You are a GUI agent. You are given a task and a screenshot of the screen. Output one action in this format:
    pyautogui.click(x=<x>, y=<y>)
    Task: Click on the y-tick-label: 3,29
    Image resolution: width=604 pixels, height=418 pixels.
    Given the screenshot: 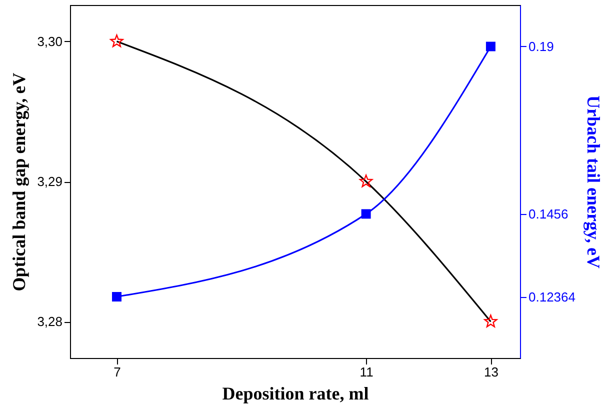 What is the action you would take?
    pyautogui.click(x=49, y=181)
    